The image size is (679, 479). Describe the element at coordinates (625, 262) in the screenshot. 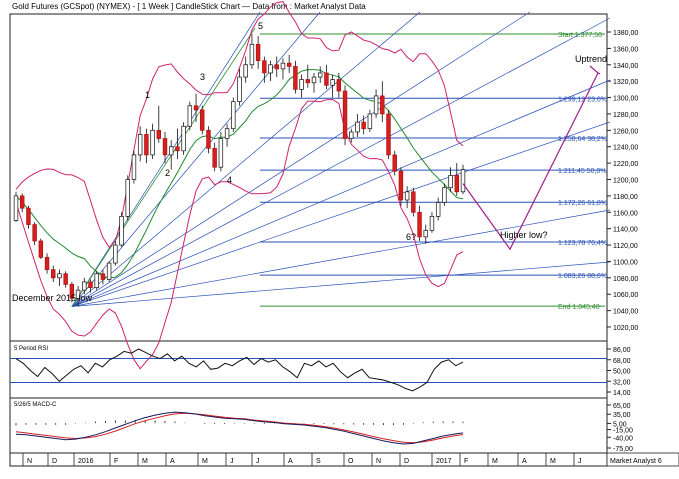

I see `price-tick-label: 1100,00` at that location.